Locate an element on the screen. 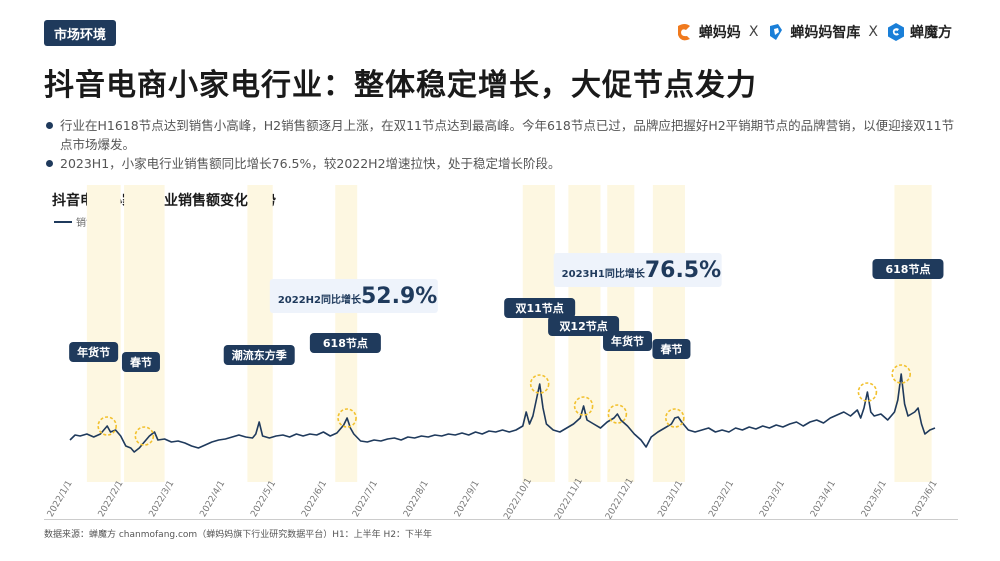  event-label: 双11节点 is located at coordinates (540, 308).